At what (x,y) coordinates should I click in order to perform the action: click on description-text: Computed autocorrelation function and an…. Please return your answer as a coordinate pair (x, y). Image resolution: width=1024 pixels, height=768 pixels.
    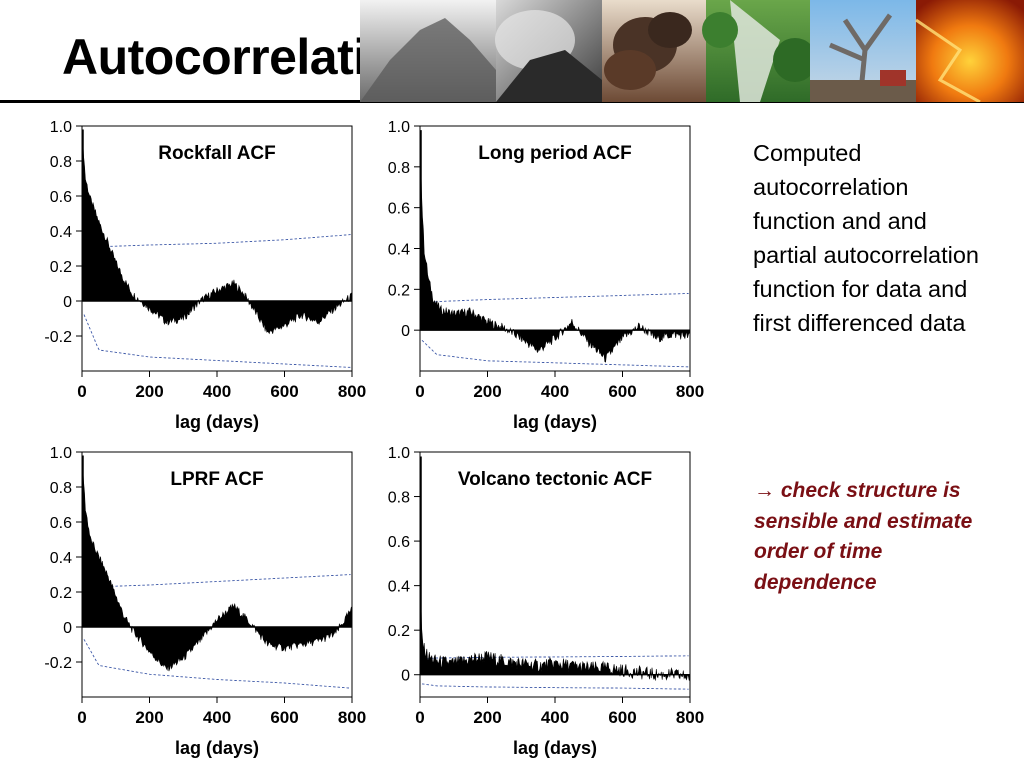
    Looking at the image, I should click on (866, 238).